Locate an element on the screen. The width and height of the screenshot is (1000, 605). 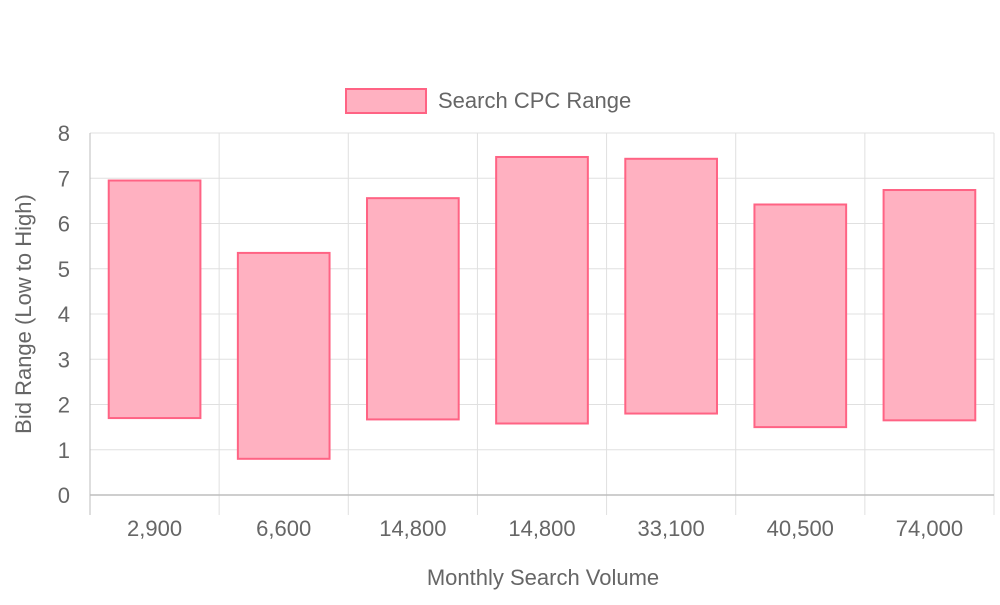
x-axis-title: Monthly Search Volume is located at coordinates (543, 577).